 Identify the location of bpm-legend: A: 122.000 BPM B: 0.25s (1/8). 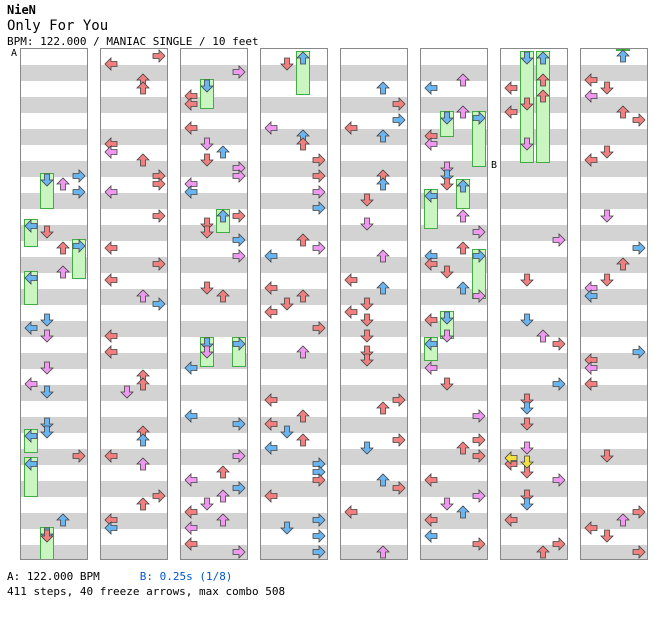
(119, 576).